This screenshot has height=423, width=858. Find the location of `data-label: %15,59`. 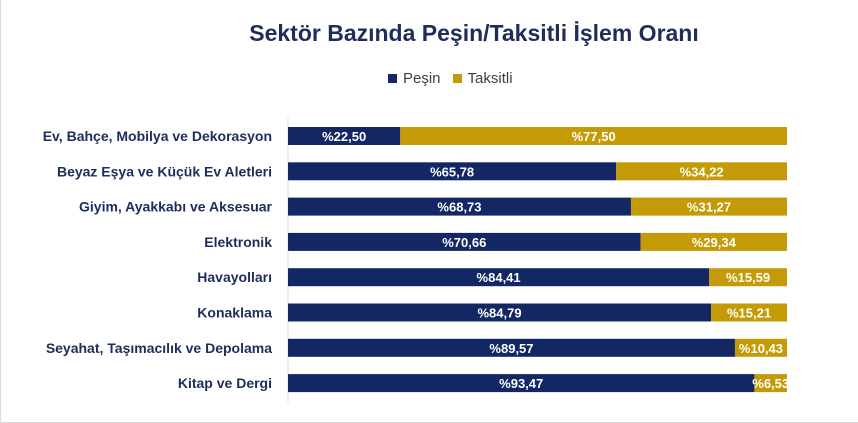

data-label: %15,59 is located at coordinates (748, 277).